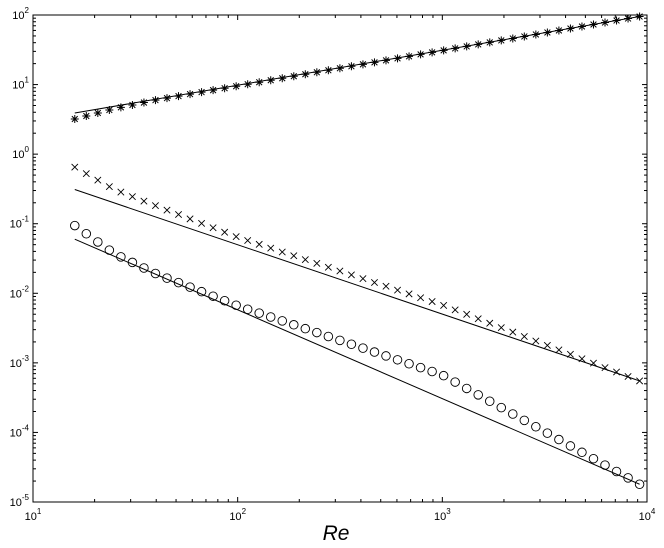  I want to click on x-tick-label: 10⁴, so click(647, 515).